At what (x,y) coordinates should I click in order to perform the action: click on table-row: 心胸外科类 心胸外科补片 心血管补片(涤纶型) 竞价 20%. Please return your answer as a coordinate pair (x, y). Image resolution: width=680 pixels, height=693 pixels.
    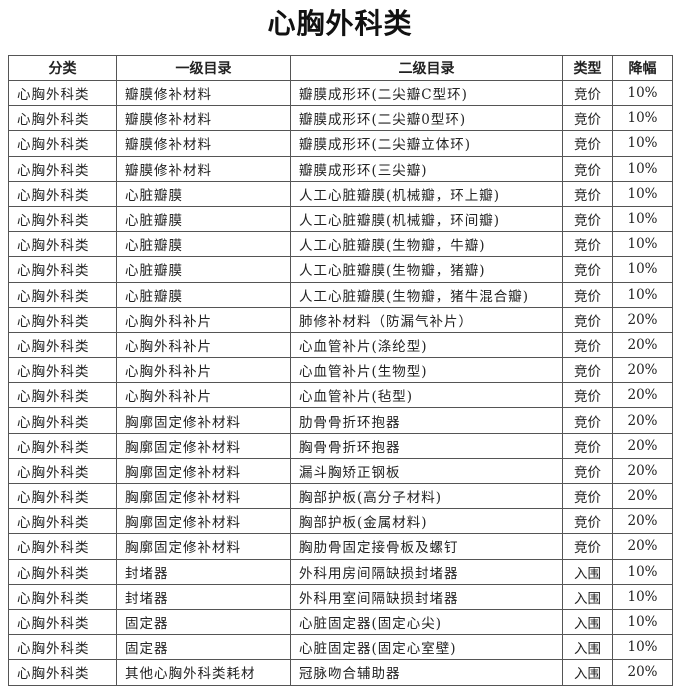
    Looking at the image, I should click on (340, 345).